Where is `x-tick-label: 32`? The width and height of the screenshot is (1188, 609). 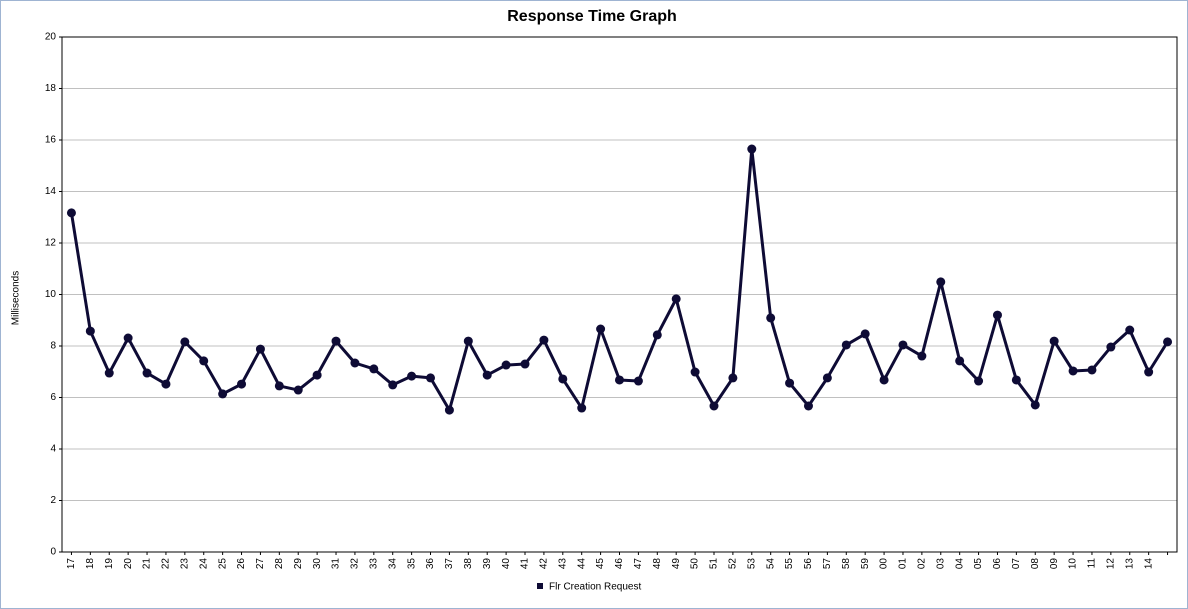
x-tick-label: 32 is located at coordinates (355, 564).